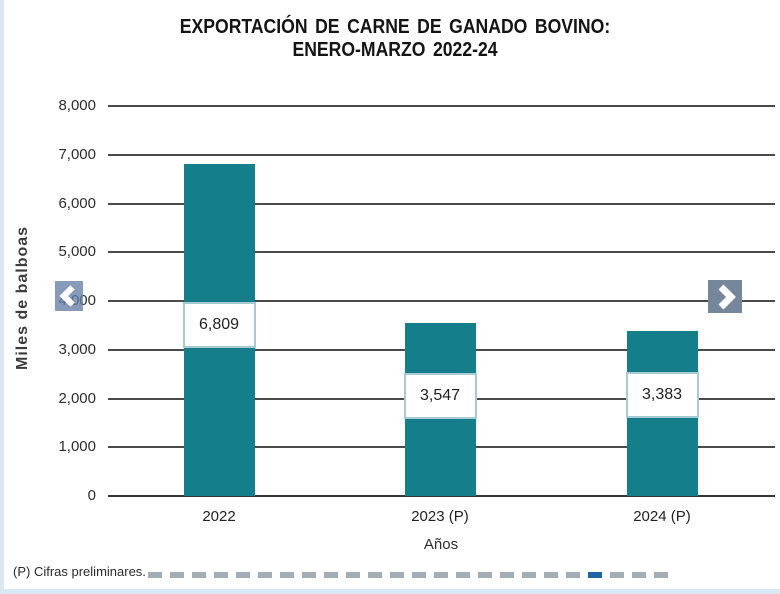 The height and width of the screenshot is (594, 780). Describe the element at coordinates (219, 325) in the screenshot. I see `bar-value-label: 6,809` at that location.